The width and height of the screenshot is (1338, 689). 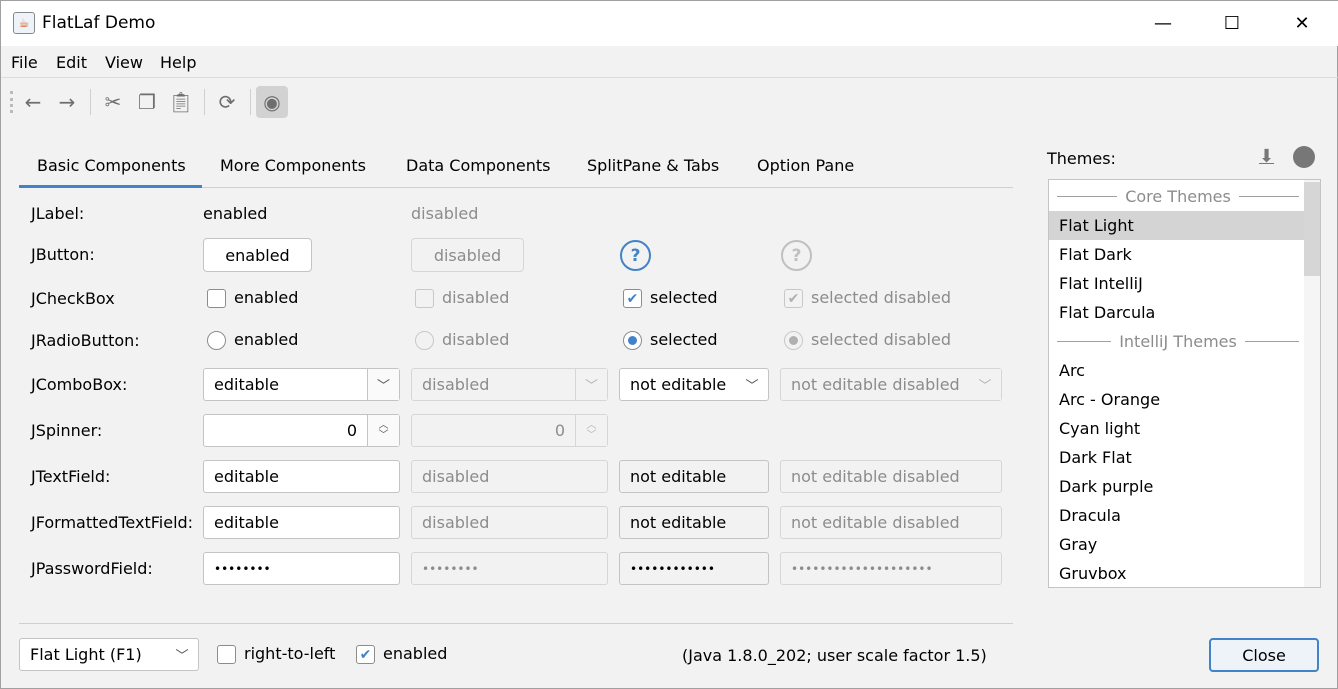 I want to click on tab-more-components: More Components, so click(x=293, y=165).